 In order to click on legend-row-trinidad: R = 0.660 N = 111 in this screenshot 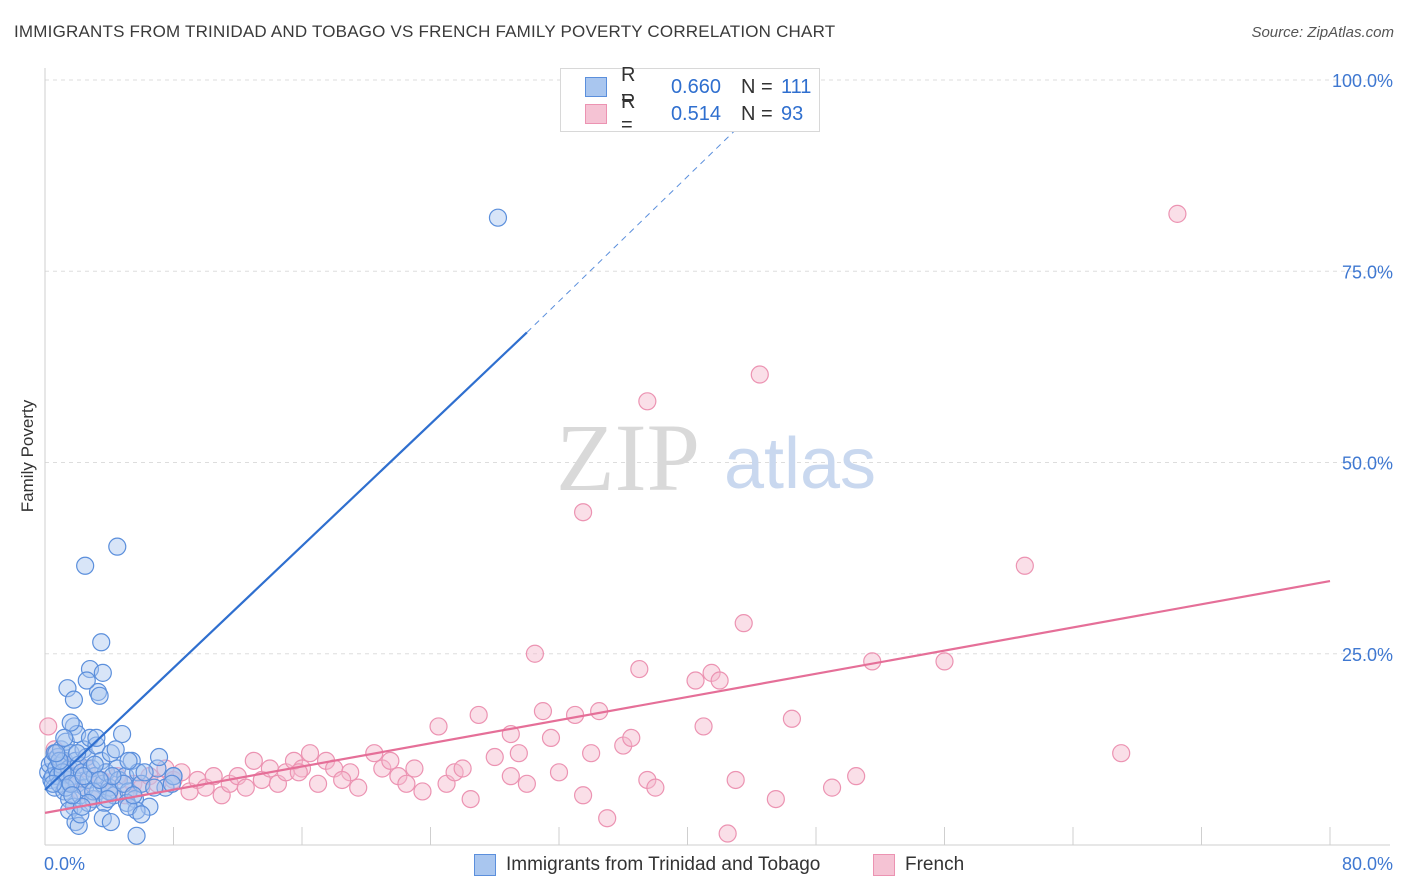, I will do `click(698, 86)`.